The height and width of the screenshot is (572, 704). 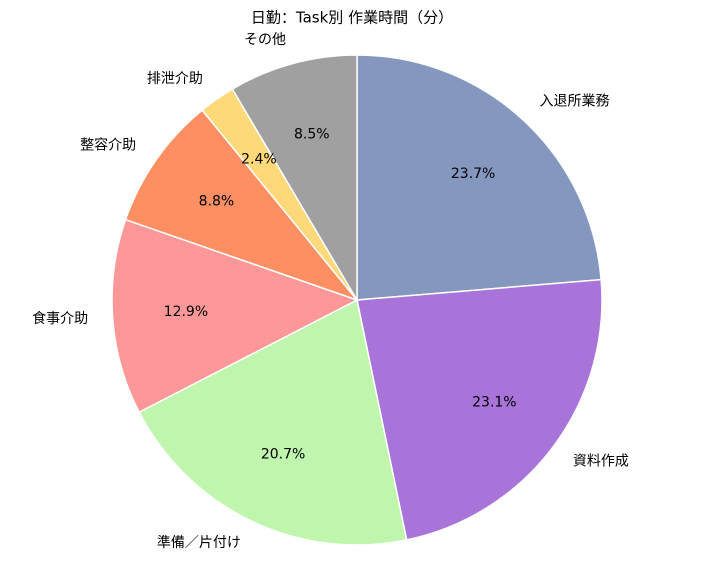 What do you see at coordinates (265, 40) in the screenshot?
I see `category-label: その他` at bounding box center [265, 40].